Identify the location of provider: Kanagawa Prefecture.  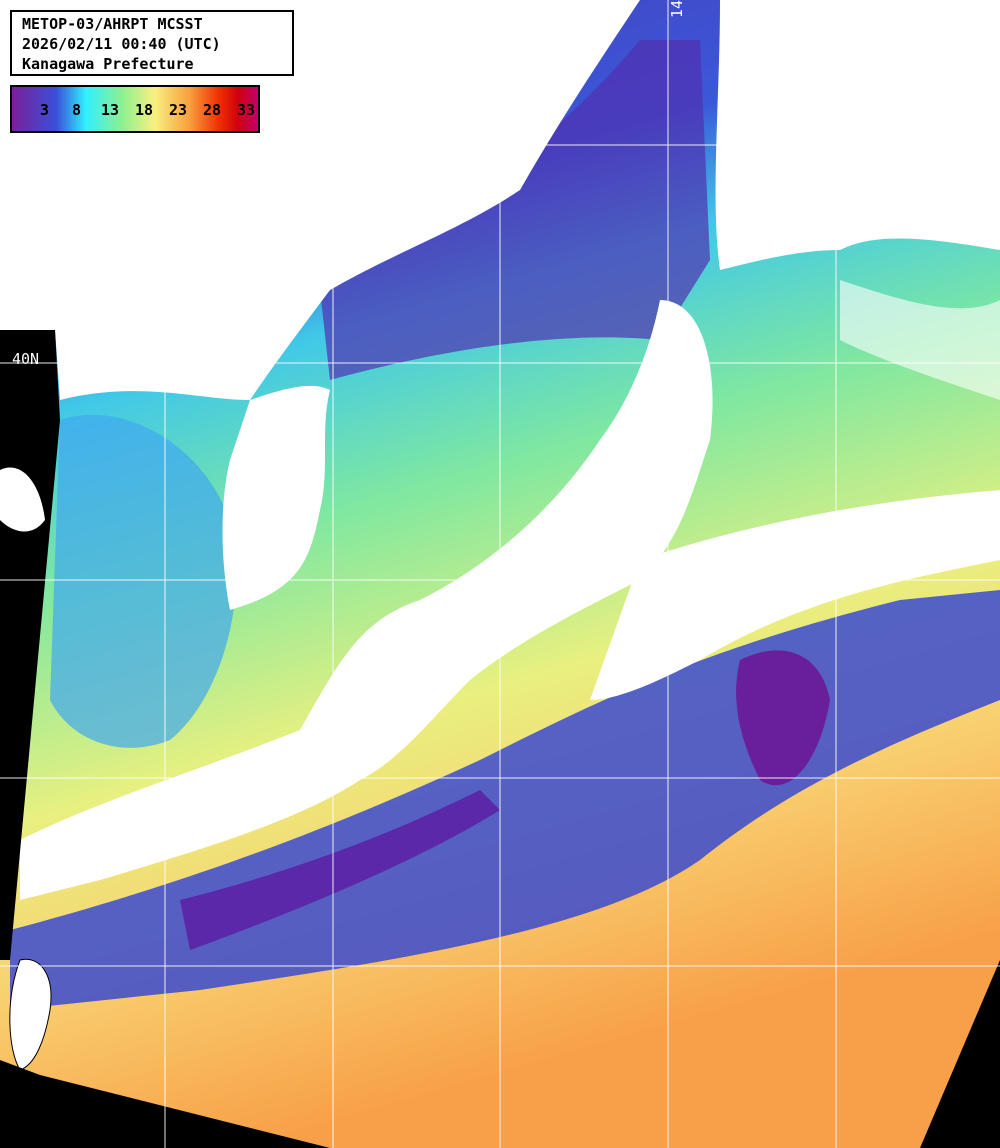
(108, 64).